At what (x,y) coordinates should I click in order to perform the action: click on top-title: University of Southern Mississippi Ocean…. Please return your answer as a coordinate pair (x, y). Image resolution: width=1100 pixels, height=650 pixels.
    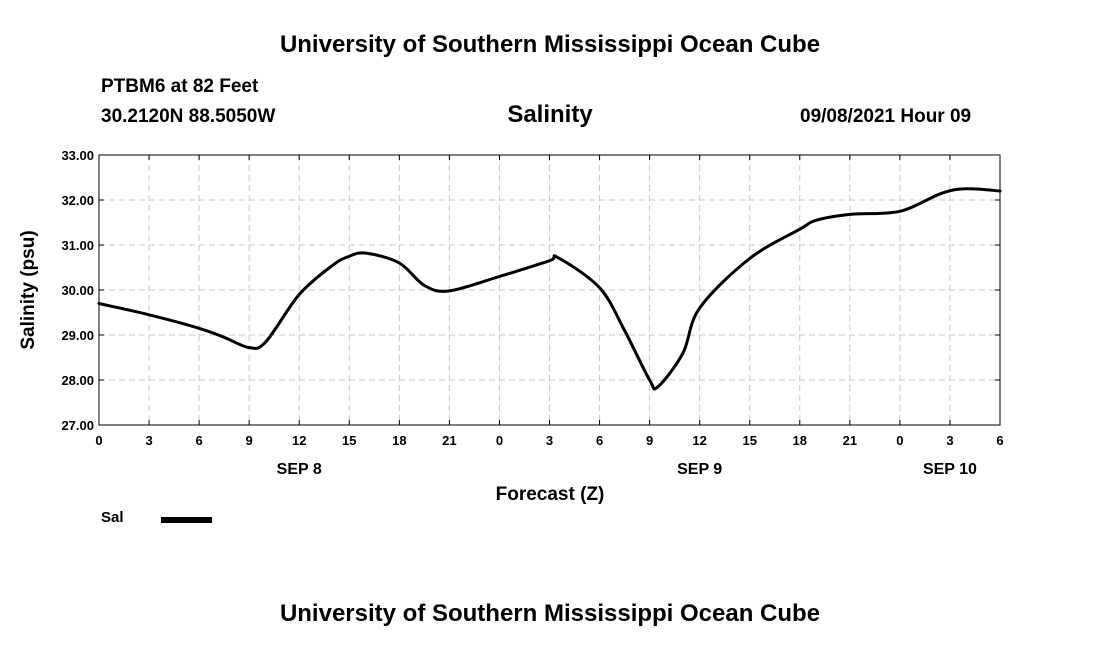
    Looking at the image, I should click on (550, 44).